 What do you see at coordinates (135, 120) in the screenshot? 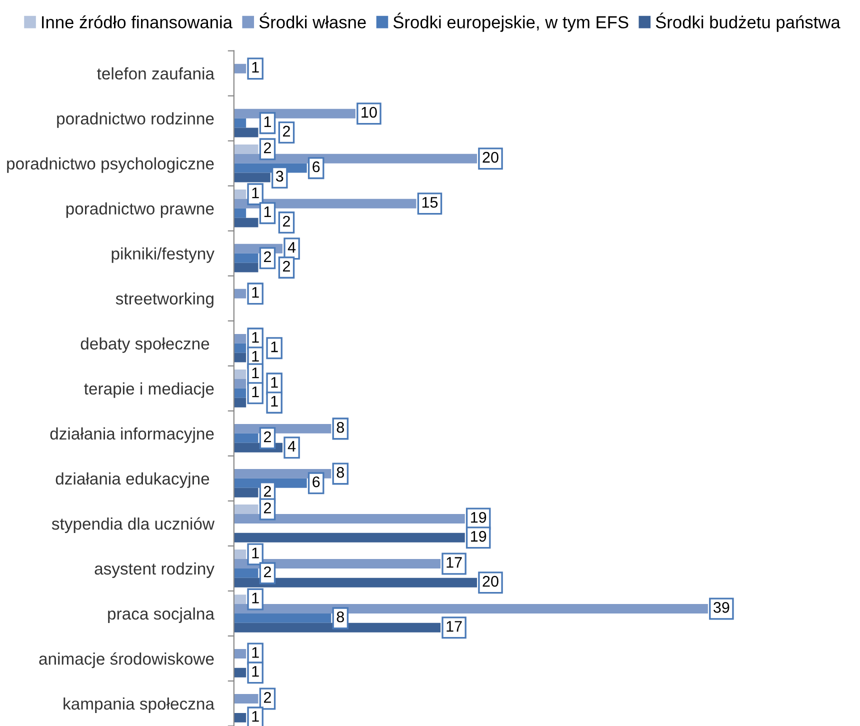
I see `y-tick-label: poradnictwo rodzinne` at bounding box center [135, 120].